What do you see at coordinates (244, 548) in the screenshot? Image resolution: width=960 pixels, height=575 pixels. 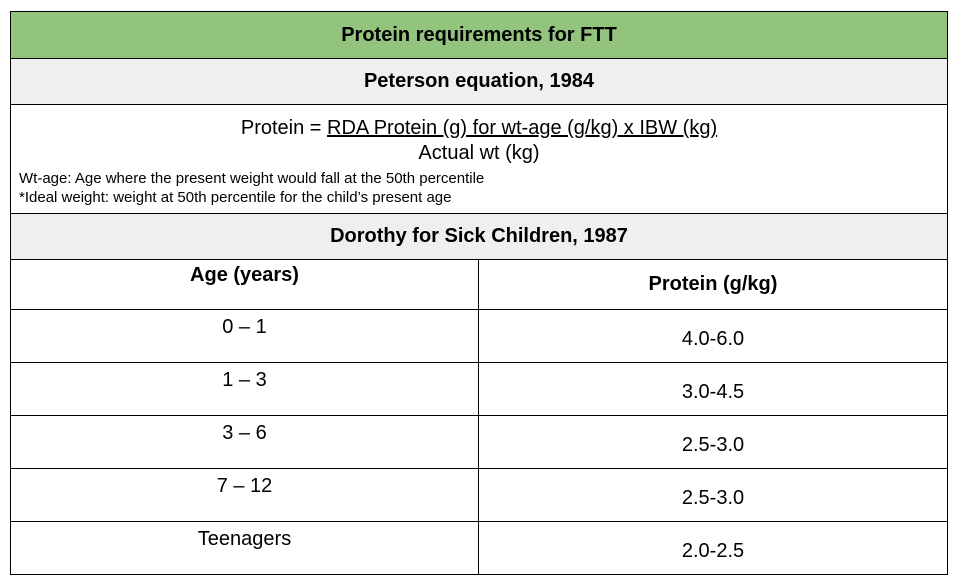 I see `age-cell: Teenagers` at bounding box center [244, 548].